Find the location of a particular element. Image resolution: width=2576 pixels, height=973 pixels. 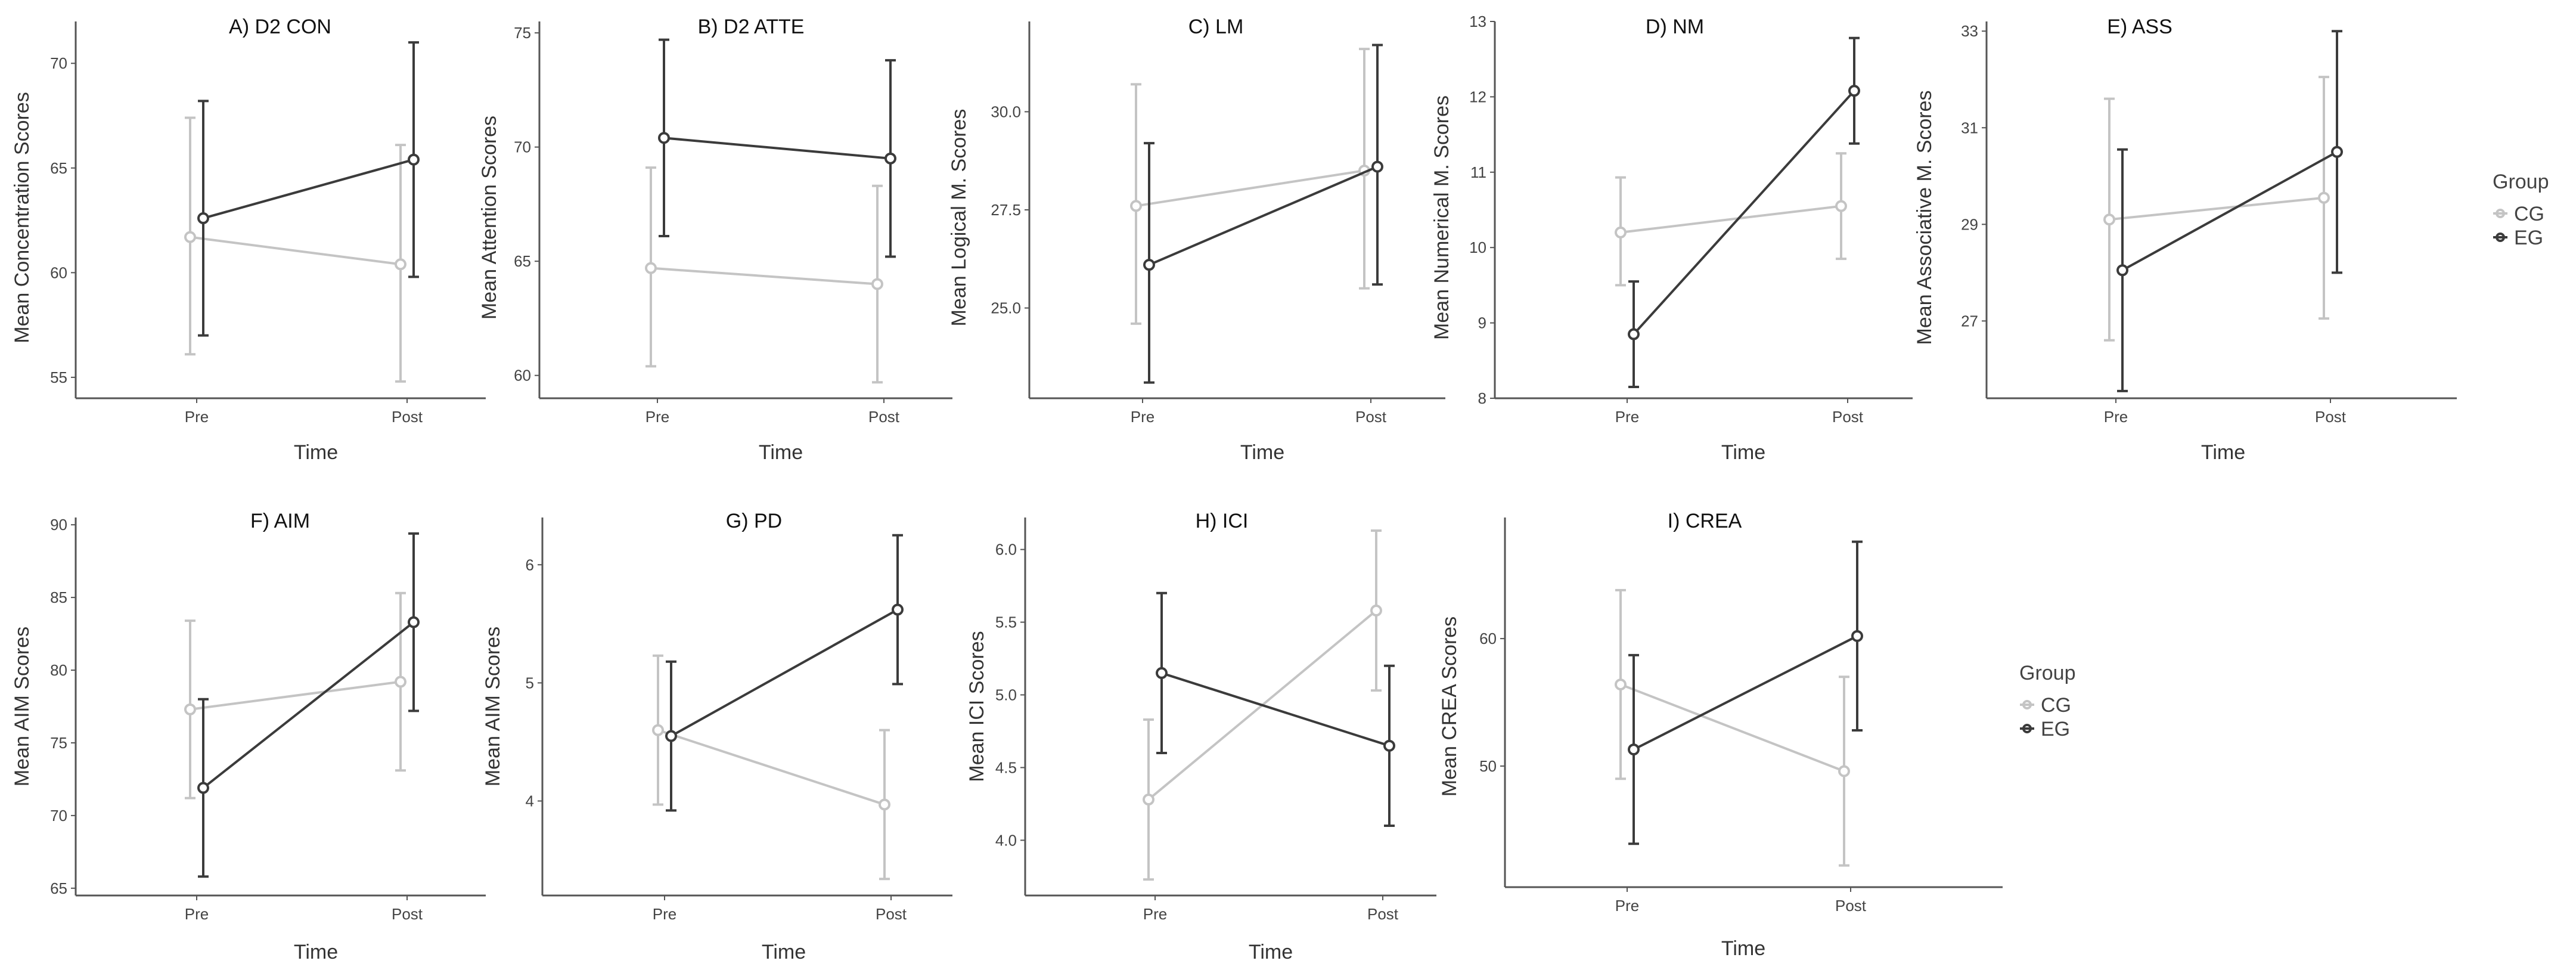

legend-bottom: Group CG EG is located at coordinates (2048, 701).